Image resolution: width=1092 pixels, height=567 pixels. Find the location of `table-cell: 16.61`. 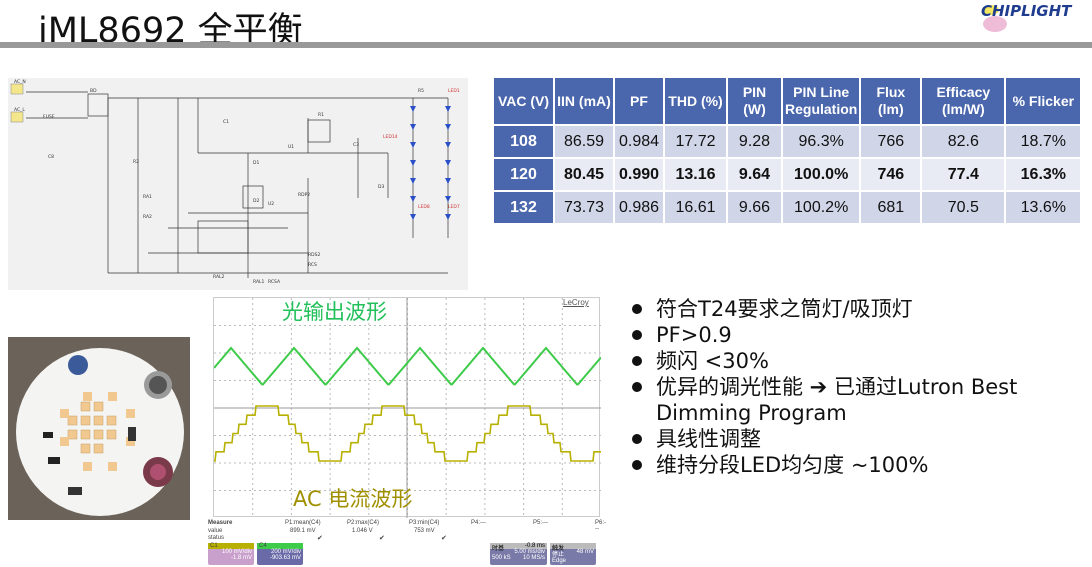

table-cell: 16.61 is located at coordinates (695, 207).